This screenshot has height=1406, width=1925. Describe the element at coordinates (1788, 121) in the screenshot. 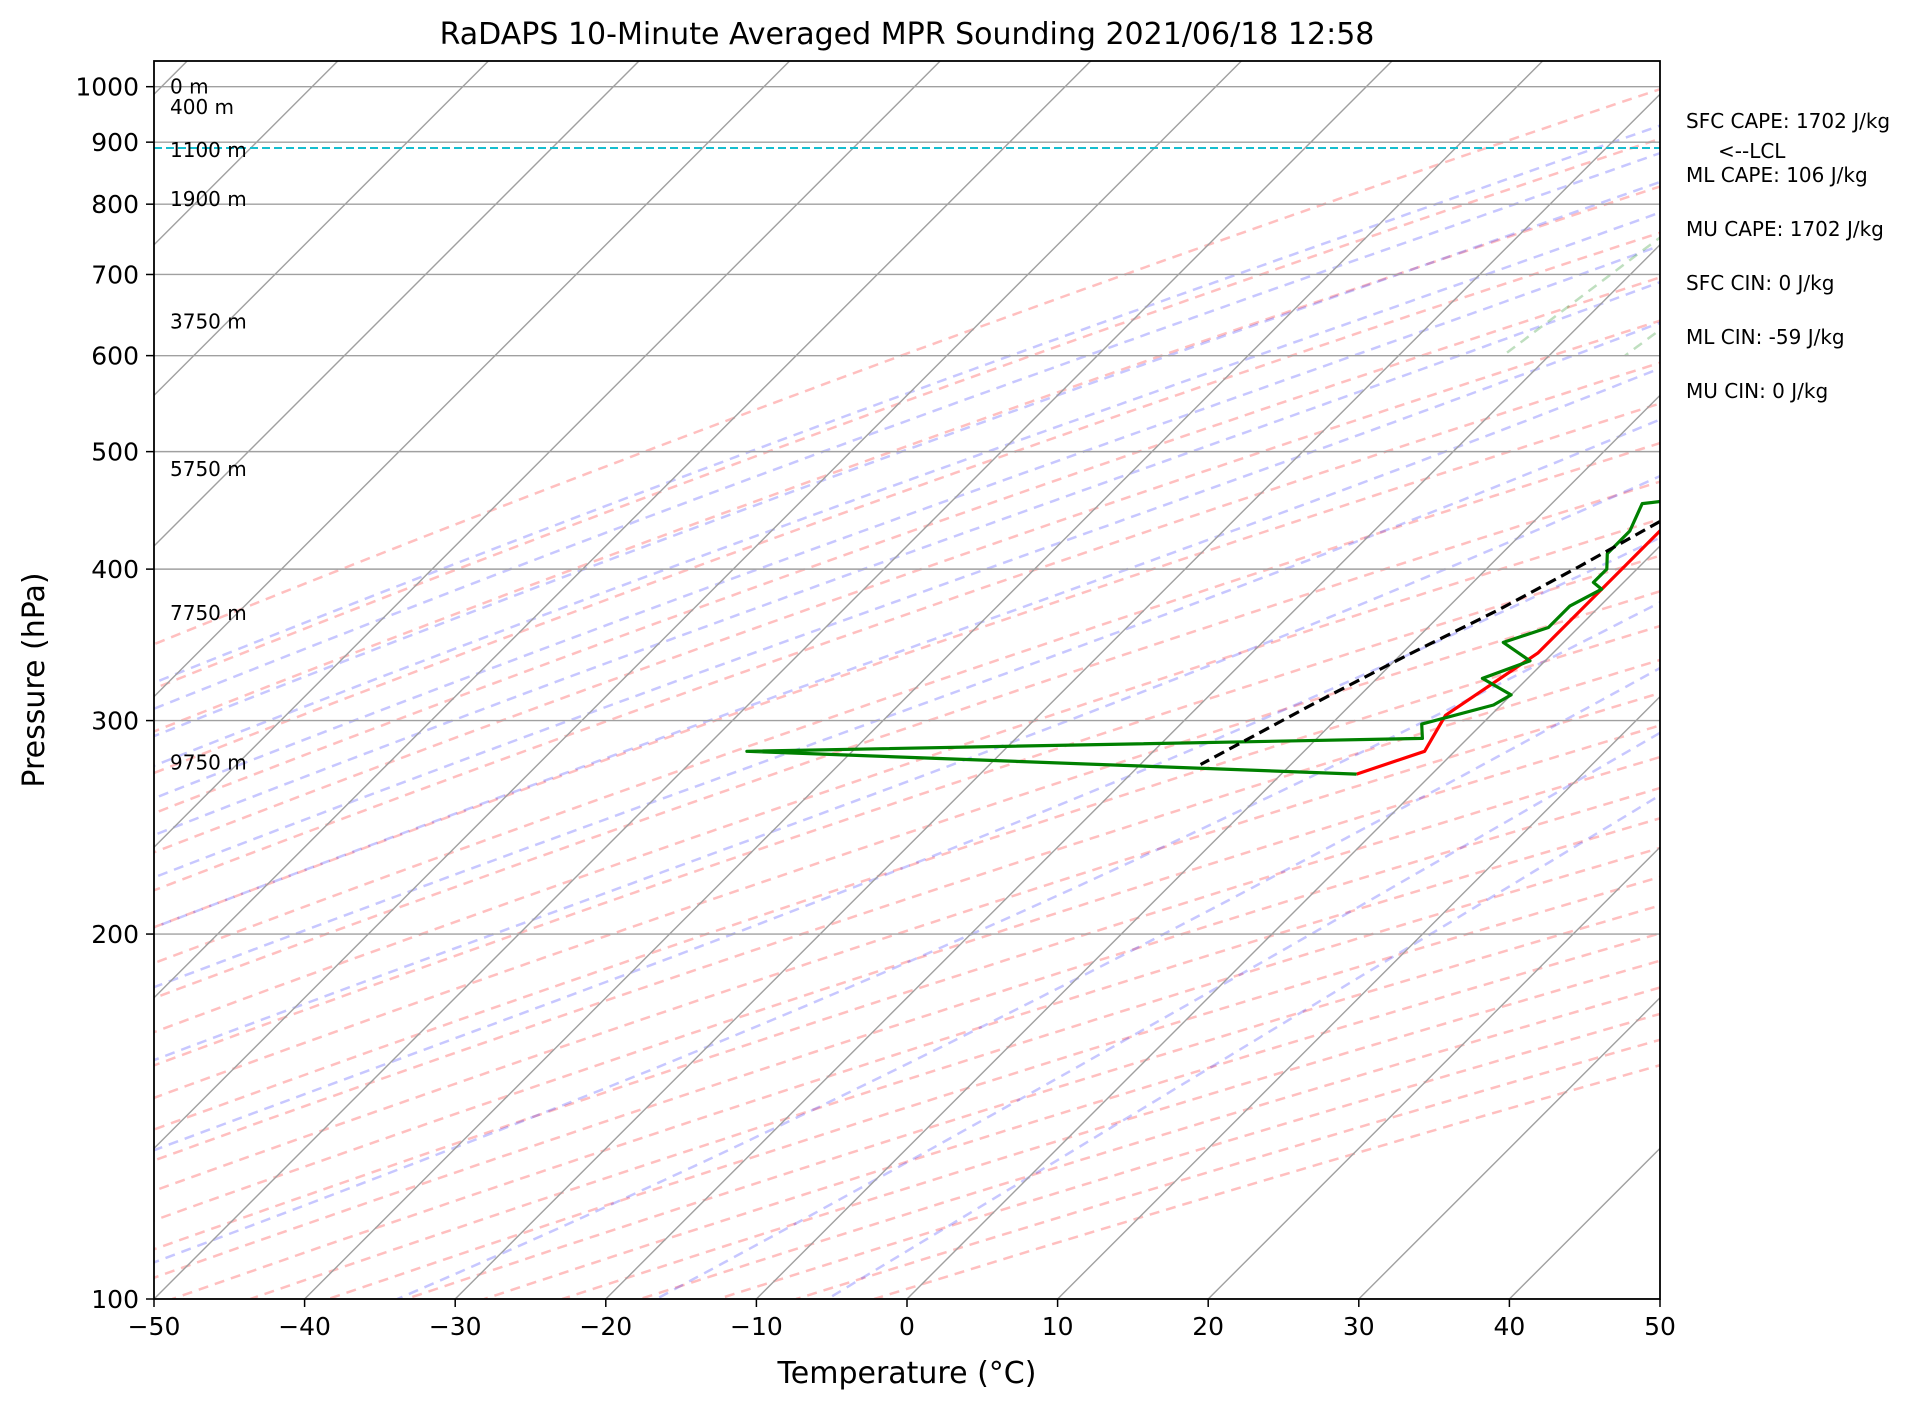

I see `stat-line: SFC CAPE: 1702 J/kg` at that location.